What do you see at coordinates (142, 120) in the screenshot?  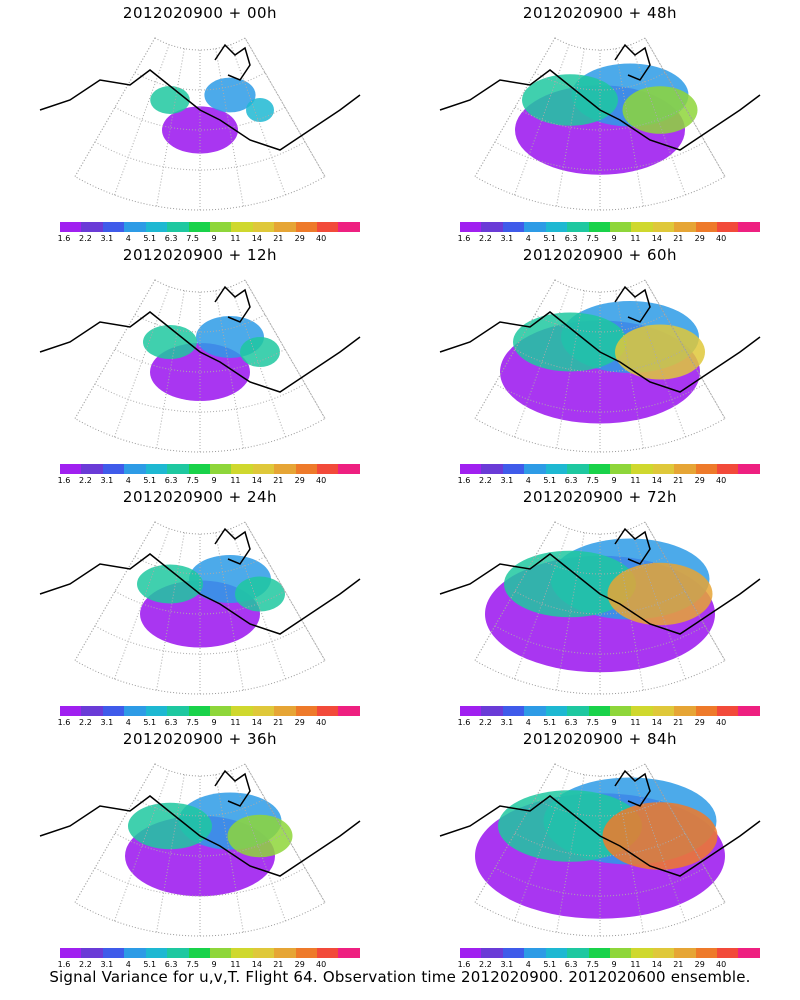 I see `meridian-line` at bounding box center [142, 120].